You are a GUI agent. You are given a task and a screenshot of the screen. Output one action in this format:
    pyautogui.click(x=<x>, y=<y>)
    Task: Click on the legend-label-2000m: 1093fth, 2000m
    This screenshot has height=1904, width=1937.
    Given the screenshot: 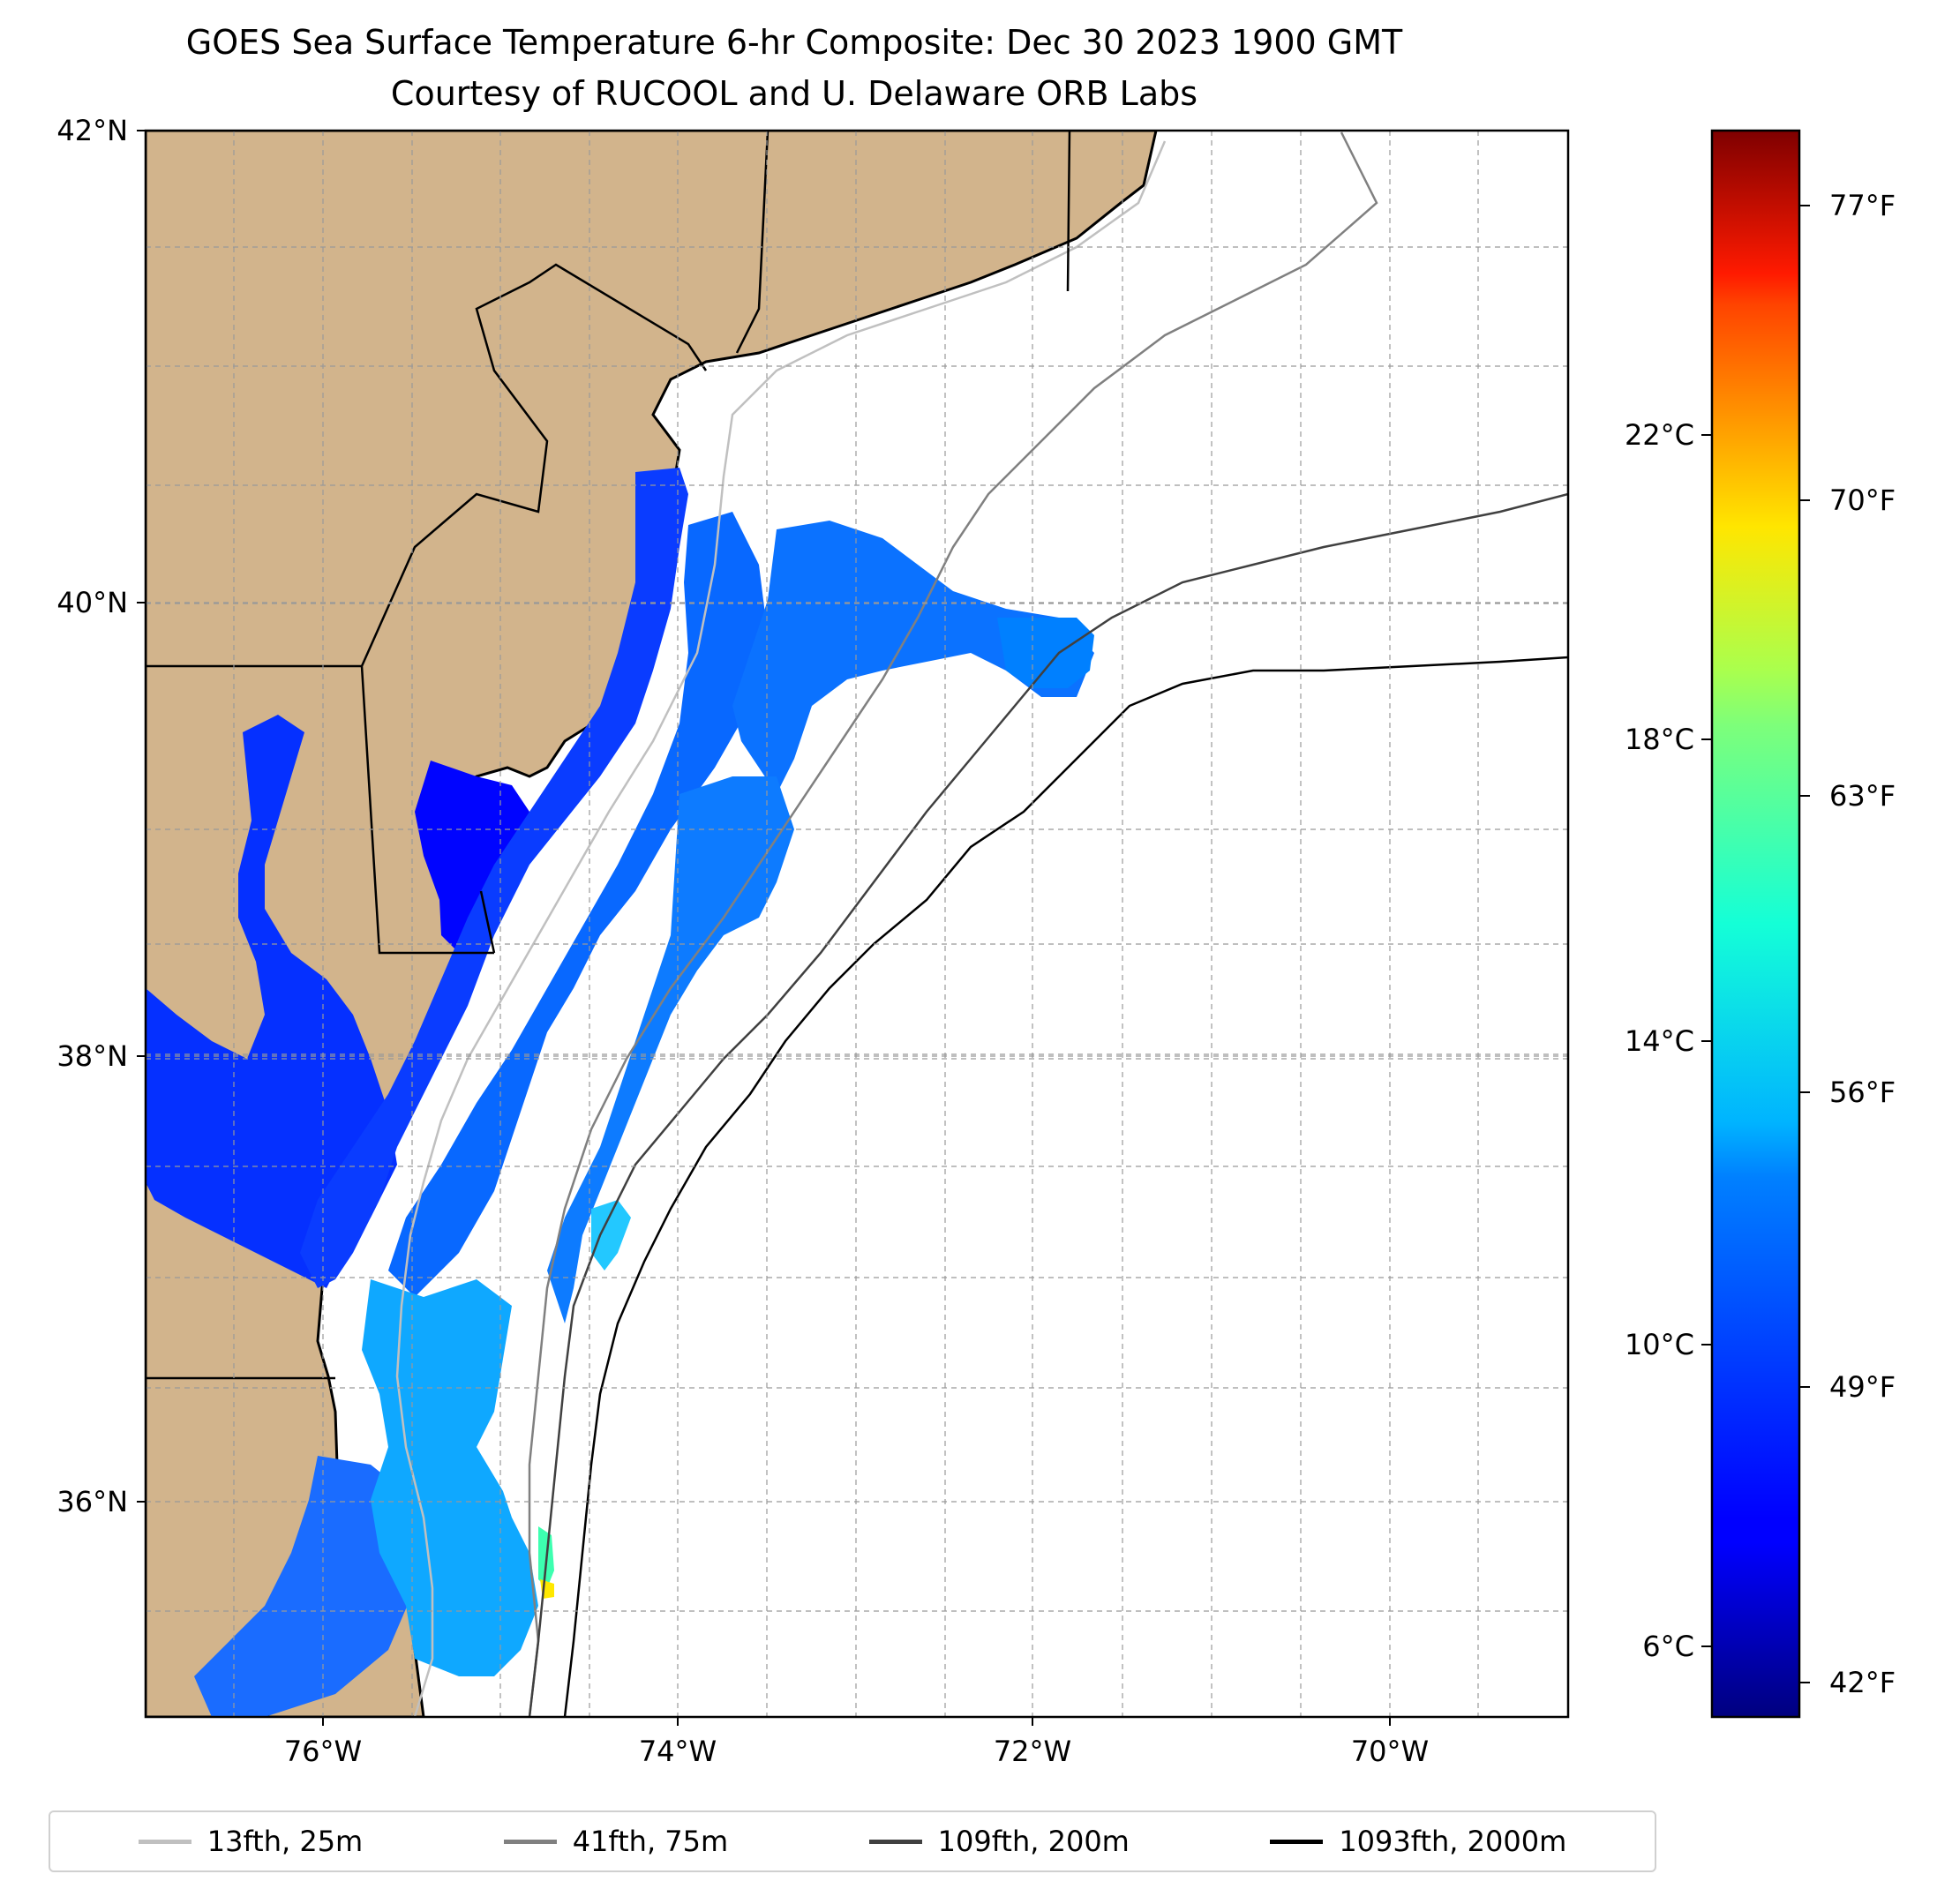 What is the action you would take?
    pyautogui.click(x=1453, y=1842)
    